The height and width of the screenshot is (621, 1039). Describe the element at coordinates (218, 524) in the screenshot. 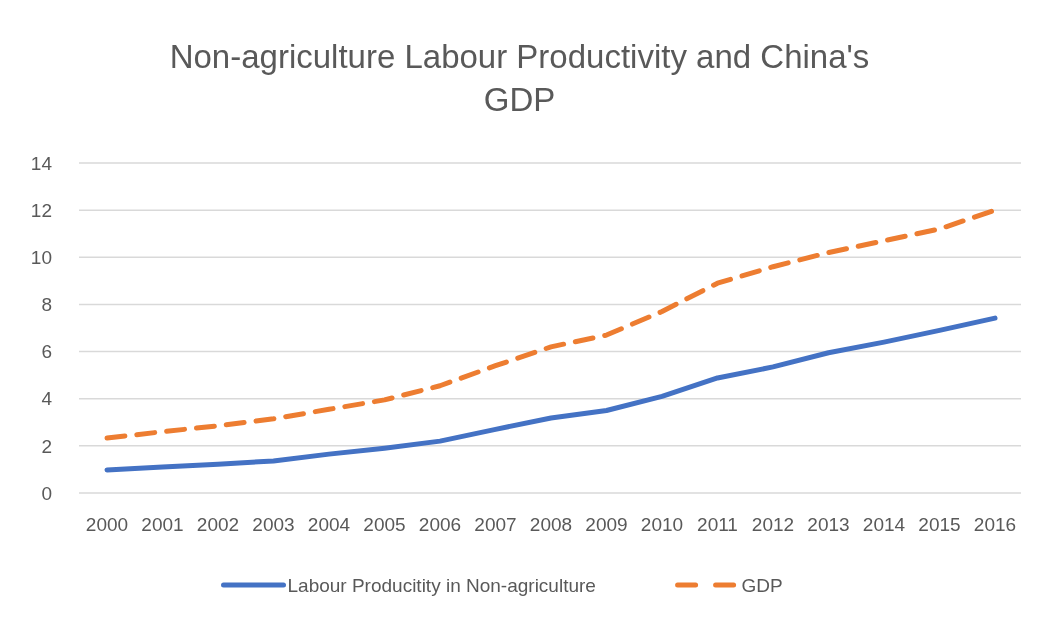

I see `x-tick-label: 2002` at that location.